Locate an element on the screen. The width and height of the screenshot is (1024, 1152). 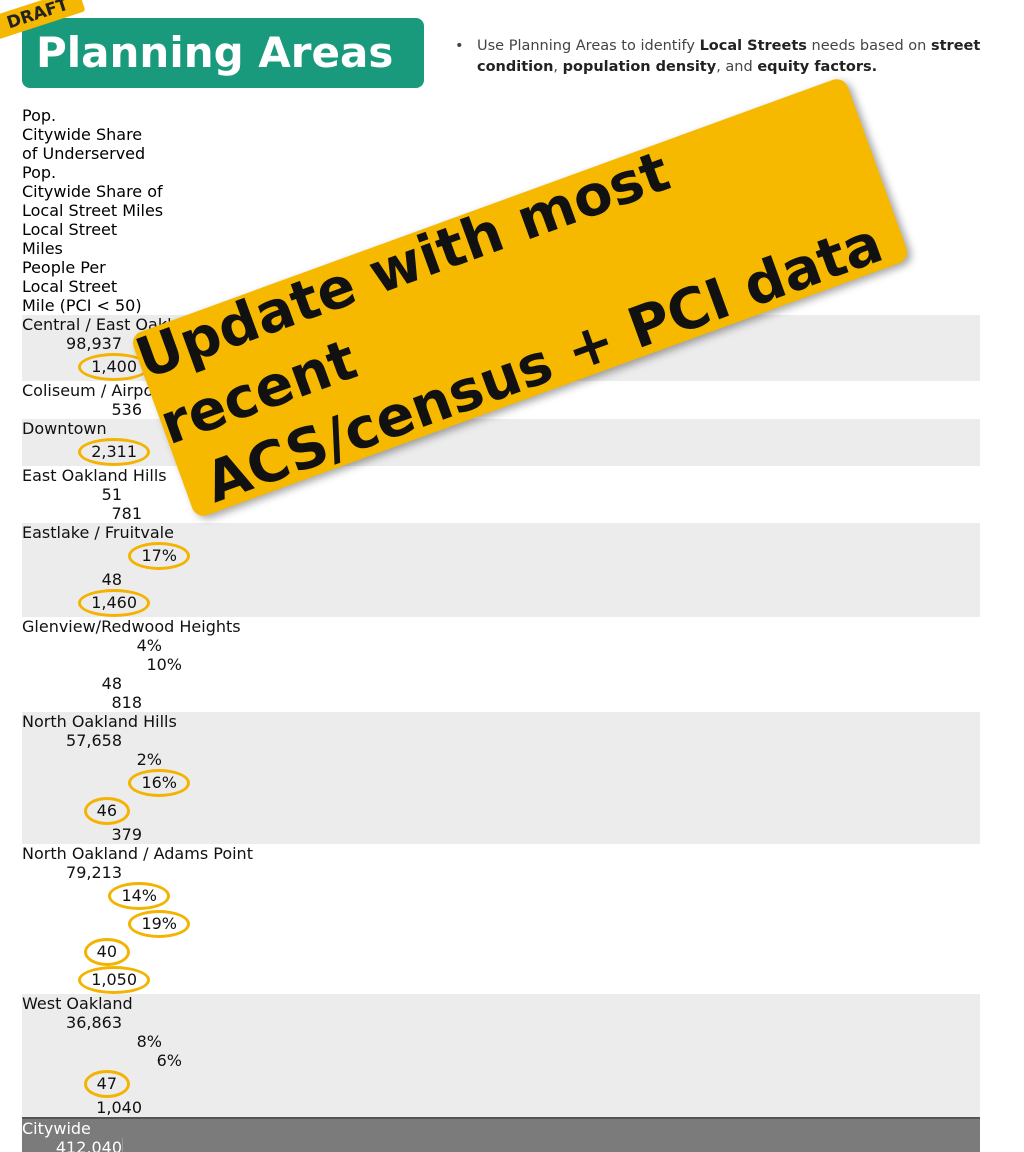
table-cell: 16% is located at coordinates (106, 783).